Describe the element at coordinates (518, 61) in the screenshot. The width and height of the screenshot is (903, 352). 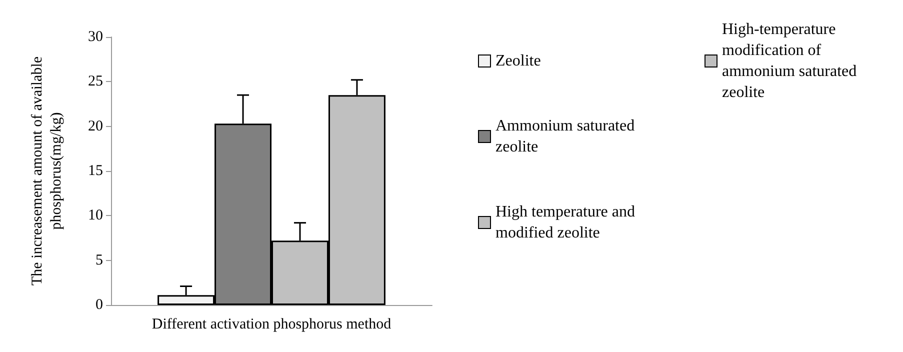
I see `legend-label: Zeolite` at that location.